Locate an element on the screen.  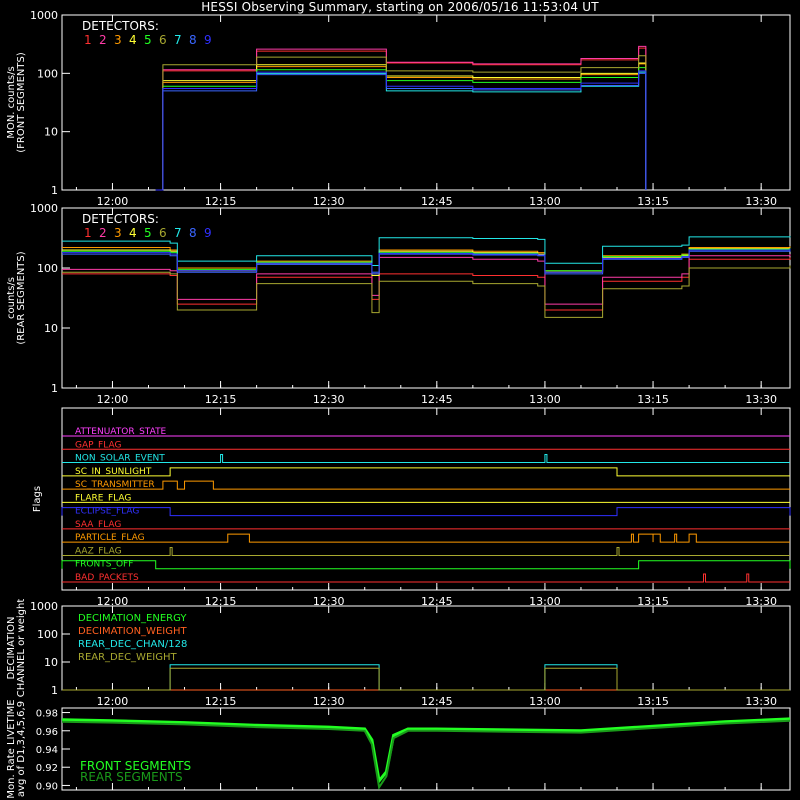
flag-line-non_solar_event is located at coordinates (426, 459).